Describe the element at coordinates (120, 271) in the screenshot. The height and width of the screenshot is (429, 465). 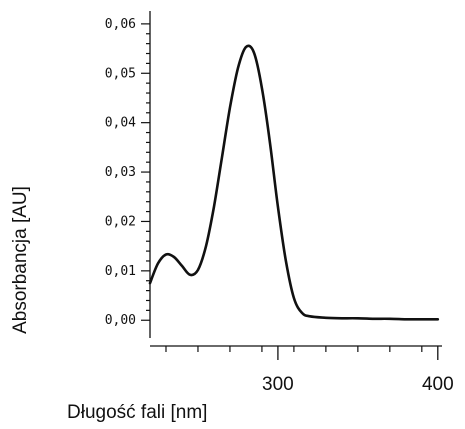
I see `y-tick-label: 0,01` at that location.